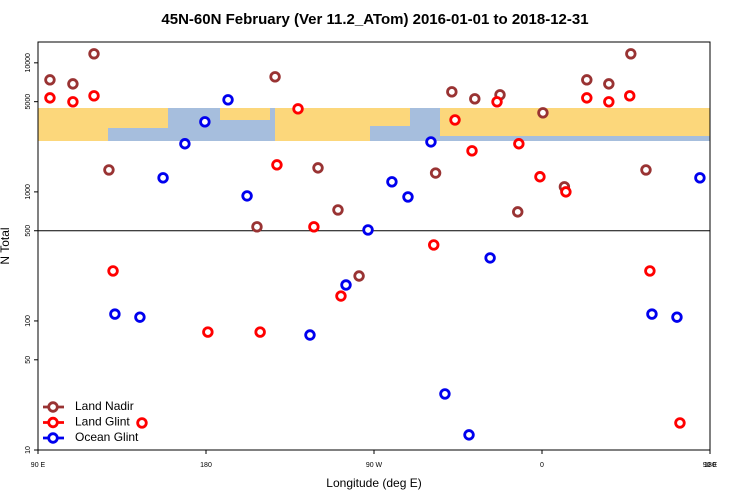  What do you see at coordinates (542, 465) in the screenshot?
I see `x-tick-label: 0` at bounding box center [542, 465].